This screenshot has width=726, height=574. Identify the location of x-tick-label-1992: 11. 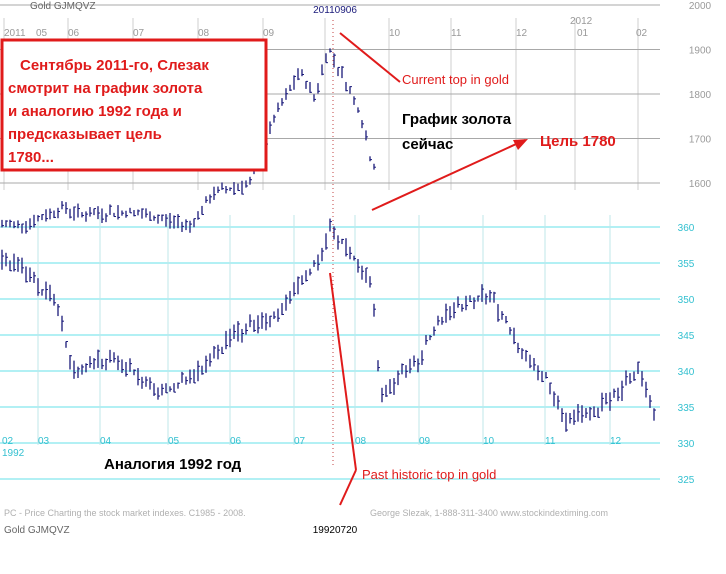
(550, 441).